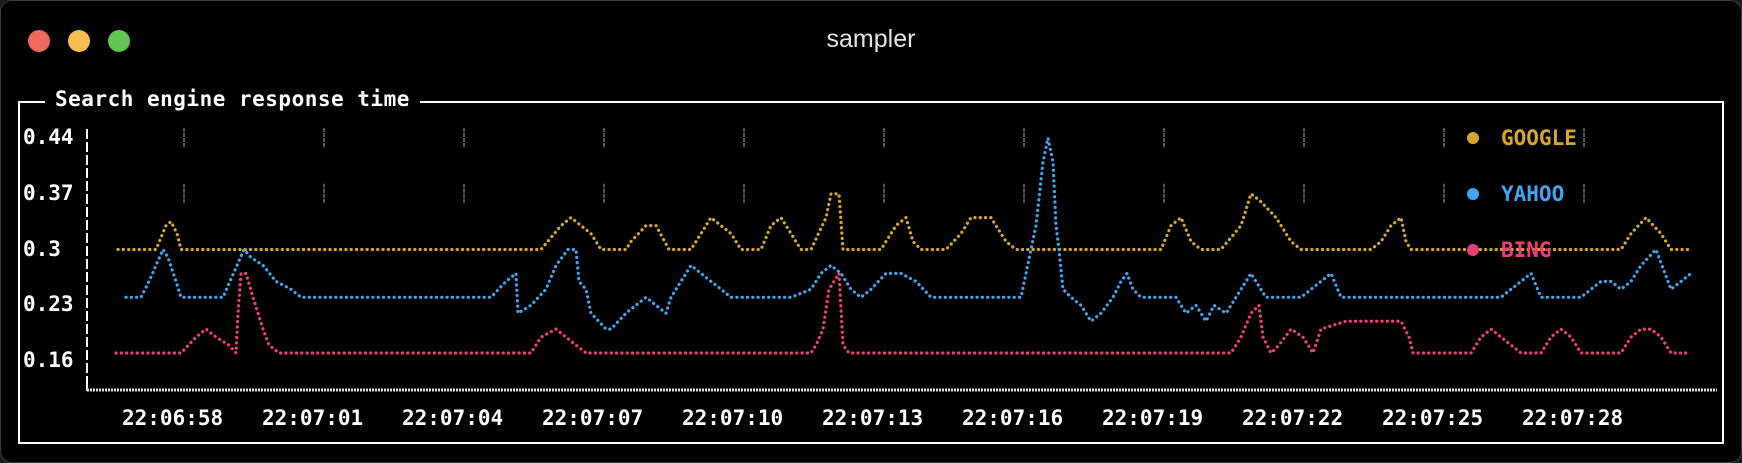 This screenshot has height=463, width=1742. I want to click on legend-item-bing: BING, so click(1509, 250).